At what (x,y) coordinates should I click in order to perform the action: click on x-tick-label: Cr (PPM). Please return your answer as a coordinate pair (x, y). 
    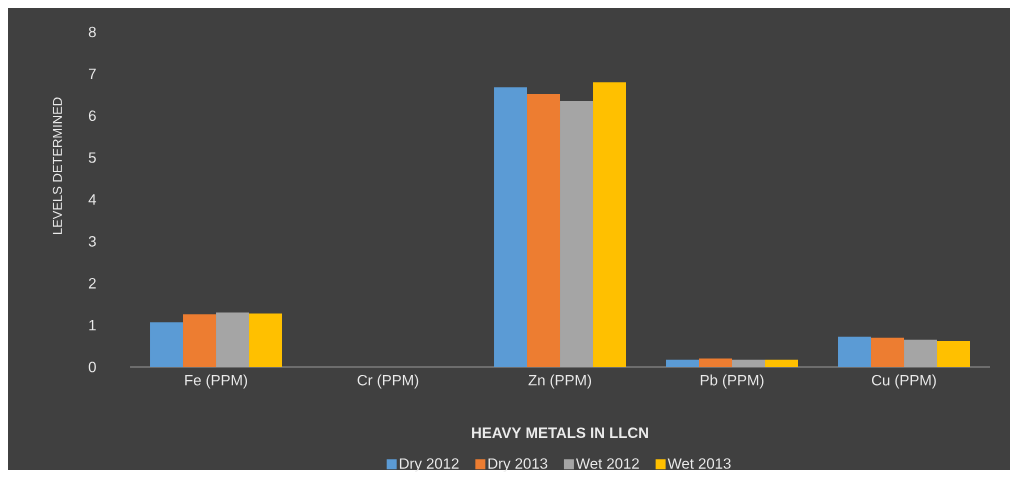
    Looking at the image, I should click on (388, 381).